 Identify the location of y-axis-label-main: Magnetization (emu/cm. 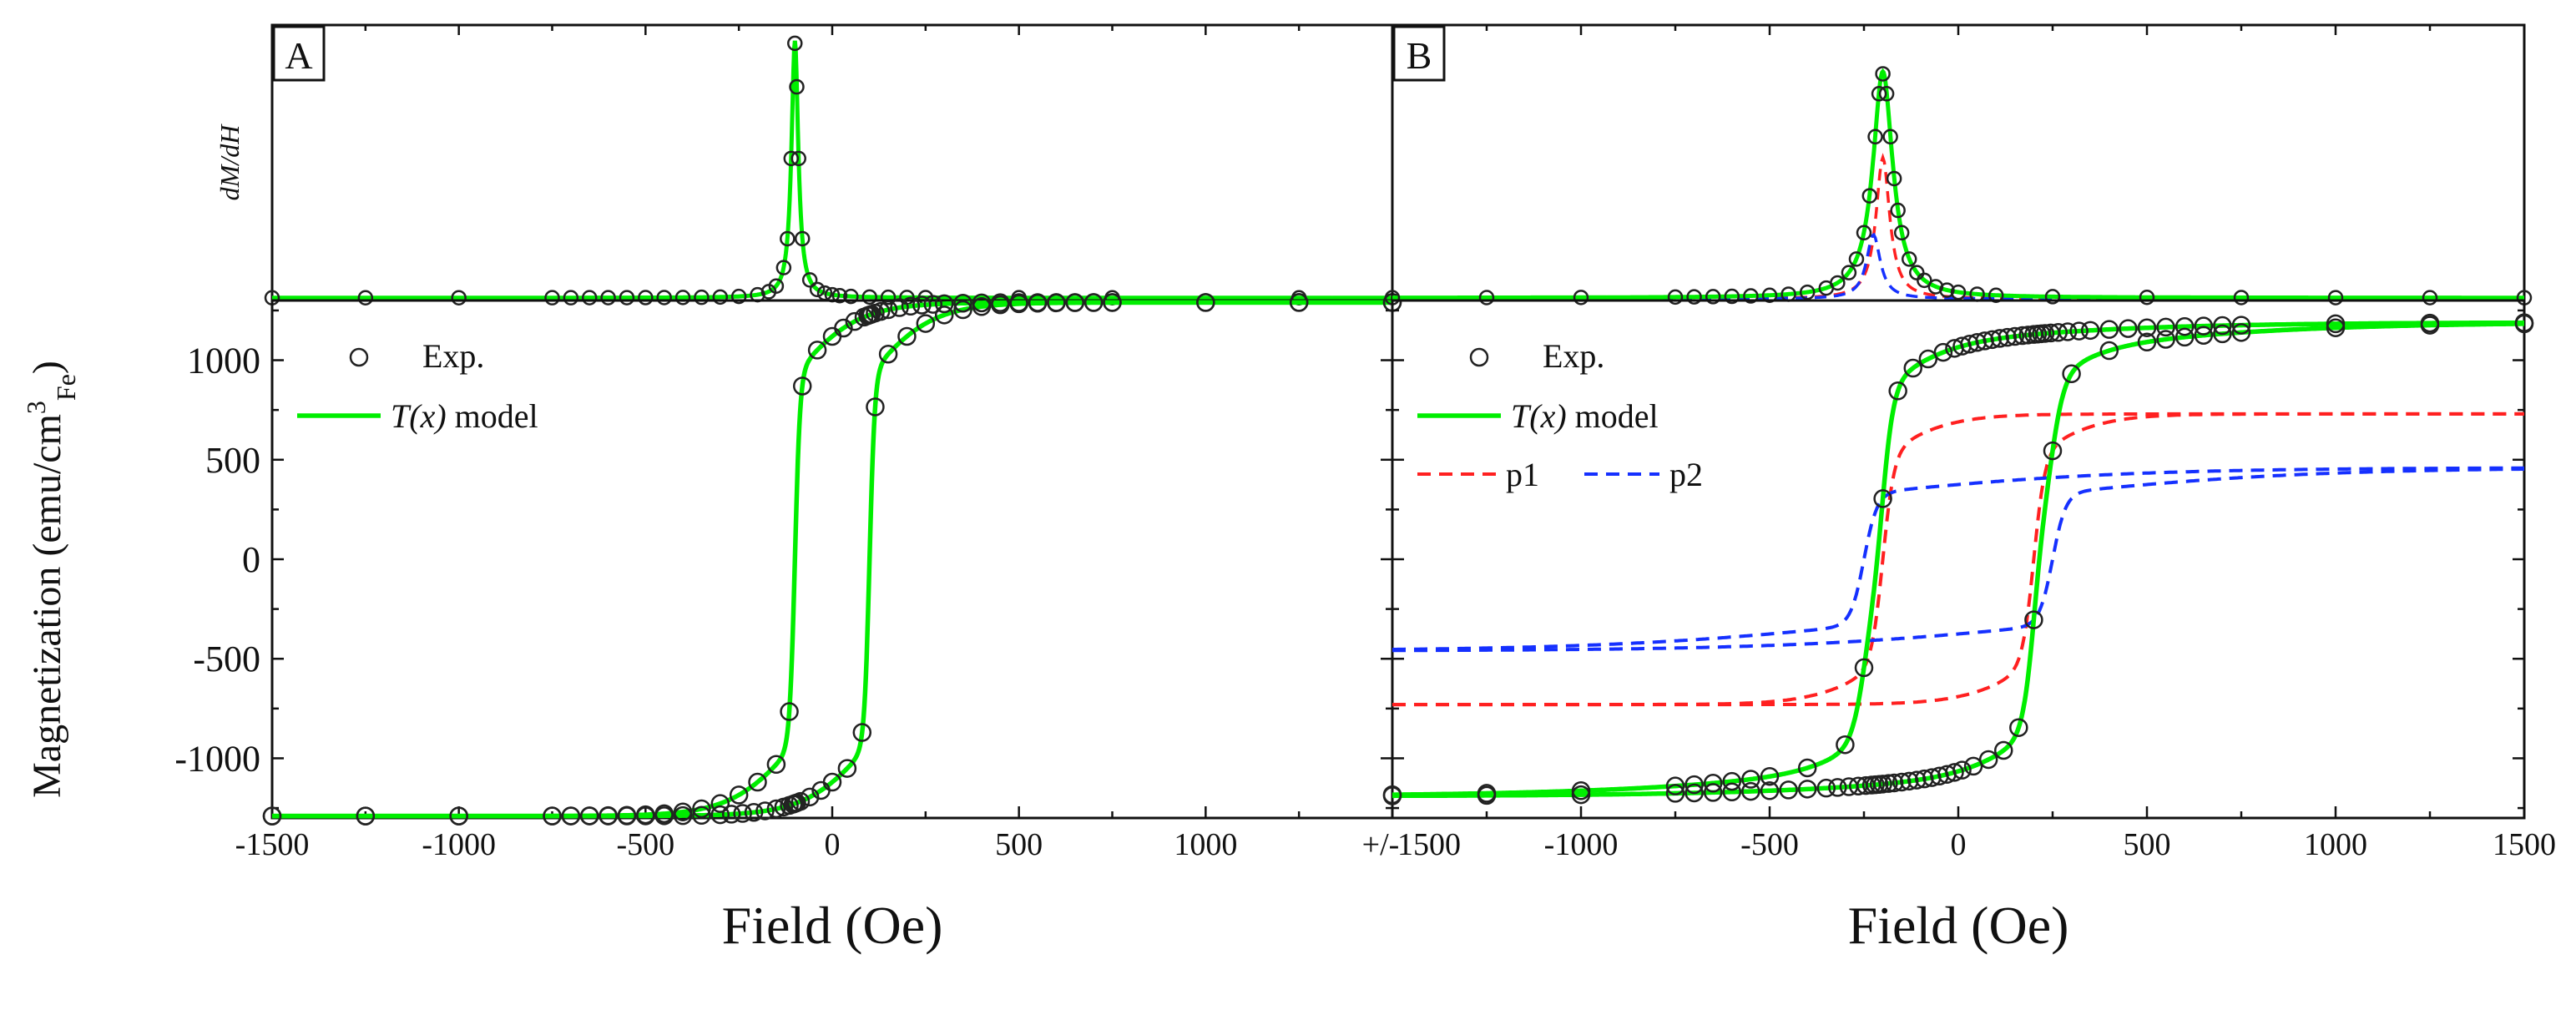
(47, 606).